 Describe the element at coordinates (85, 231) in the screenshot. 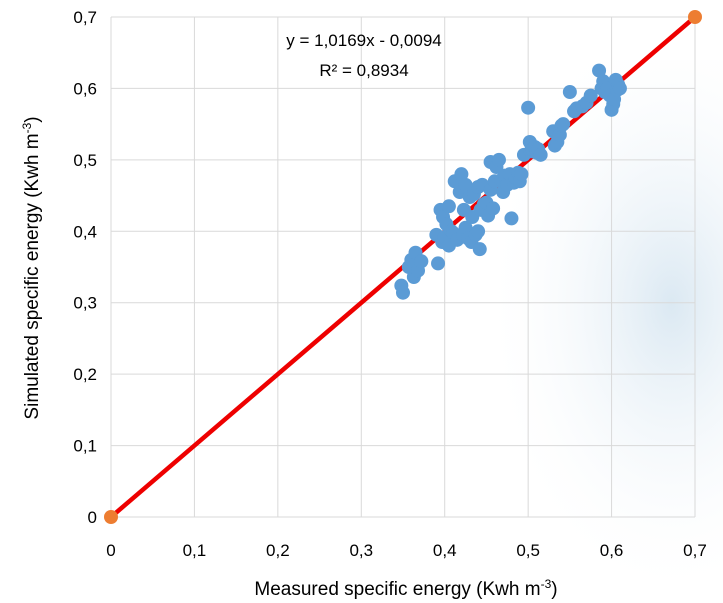

I see `y-tick-label: 0,4` at that location.